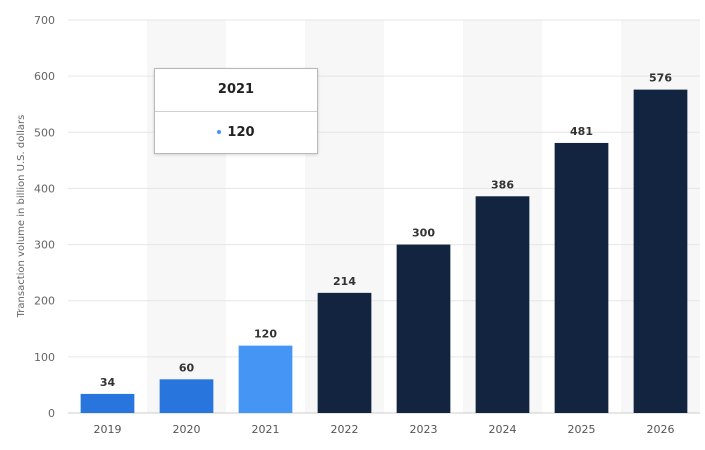  Describe the element at coordinates (581, 131) in the screenshot. I see `data-label: 481` at that location.